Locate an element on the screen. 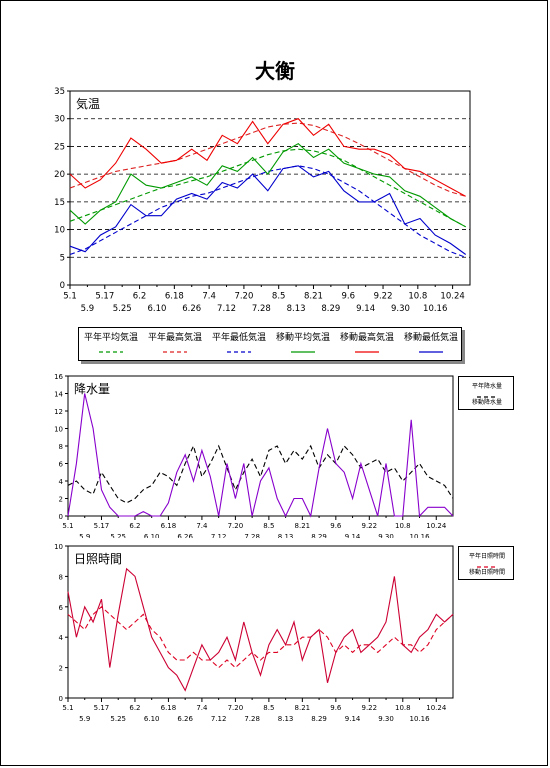  legend-label: 移動降水量 is located at coordinates (487, 402).